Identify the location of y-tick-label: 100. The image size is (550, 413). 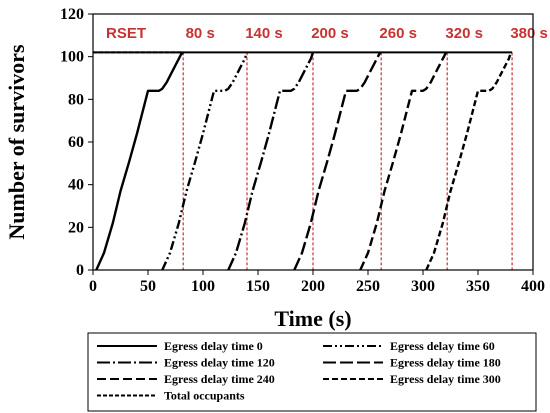
(72, 57).